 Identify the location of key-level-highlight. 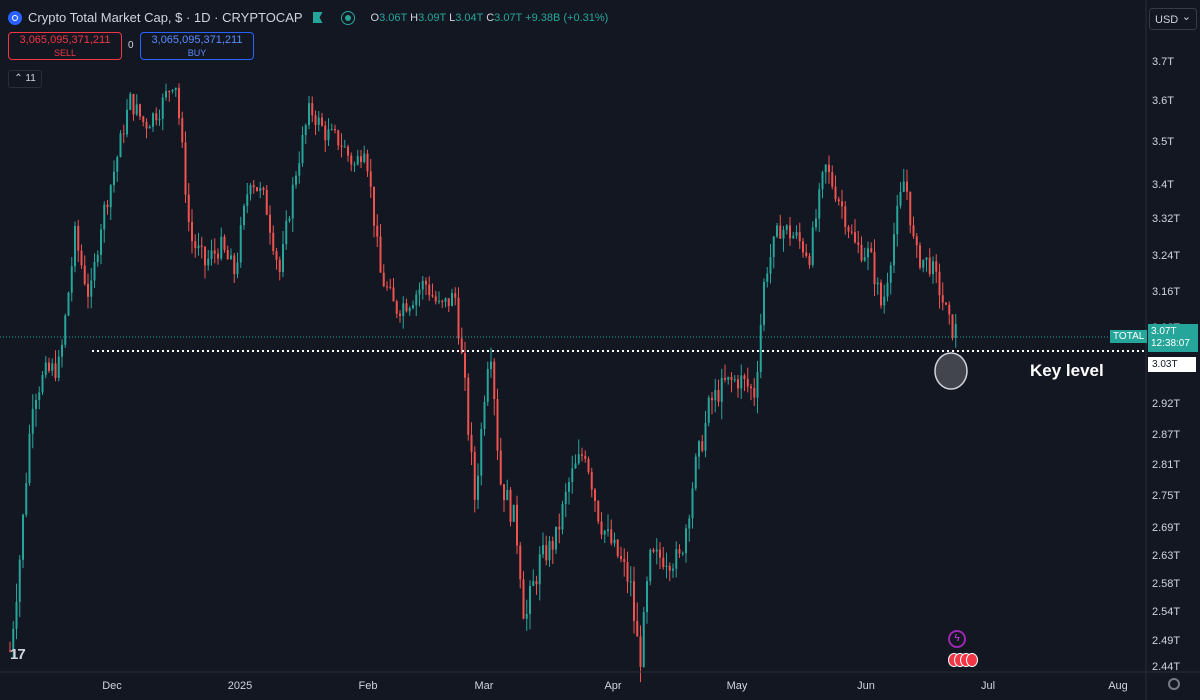
(951, 371).